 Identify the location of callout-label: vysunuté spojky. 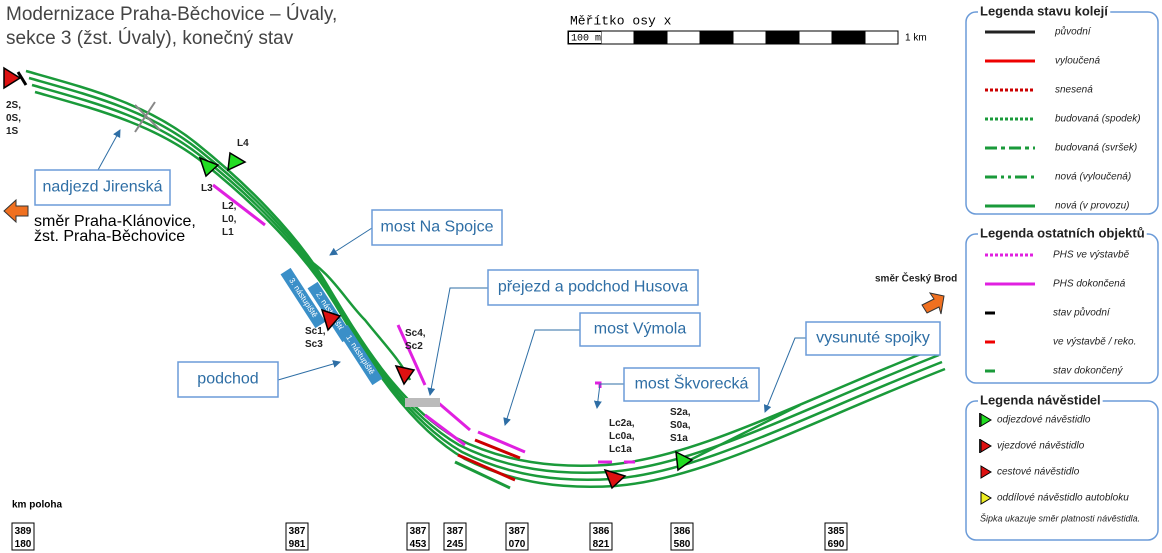
(873, 338).